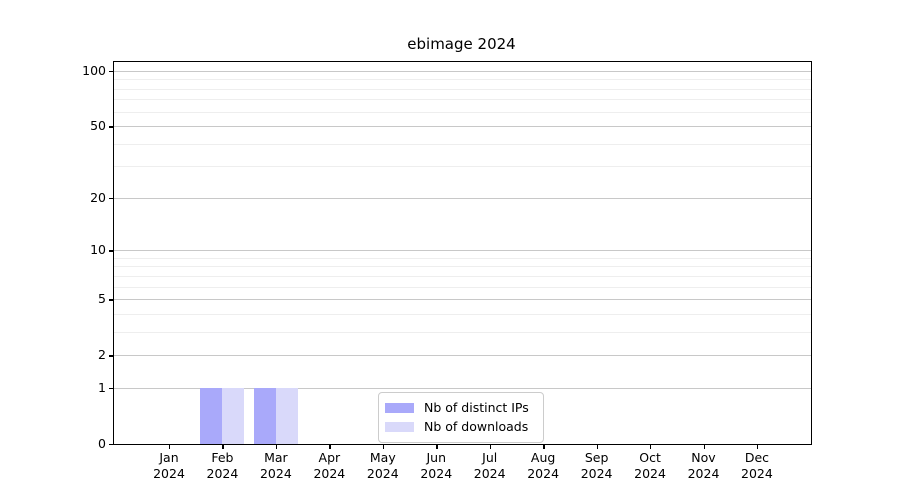 This screenshot has width=900, height=500. Describe the element at coordinates (650, 457) in the screenshot. I see `x-tick-month: Oct` at that location.